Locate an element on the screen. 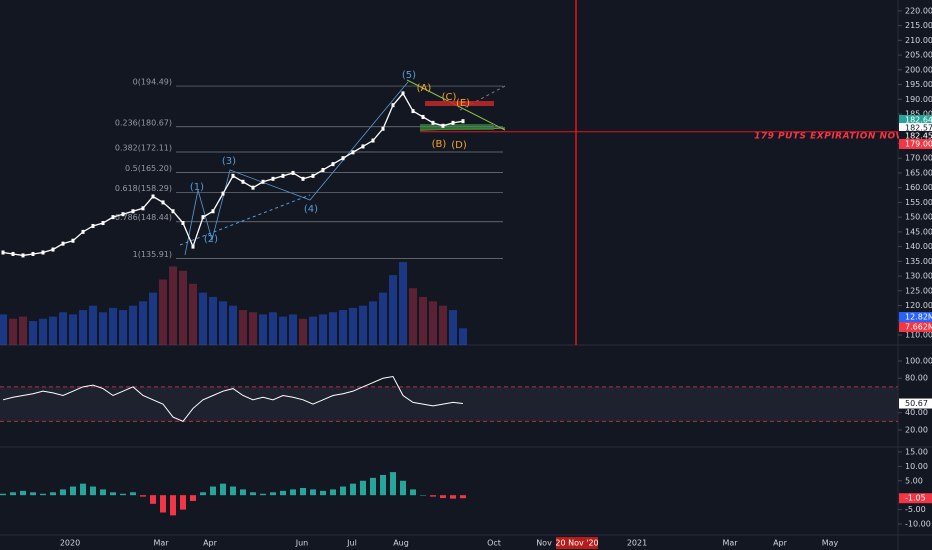 The height and width of the screenshot is (550, 932). fib-label: 0.786(148.44) is located at coordinates (143, 217).